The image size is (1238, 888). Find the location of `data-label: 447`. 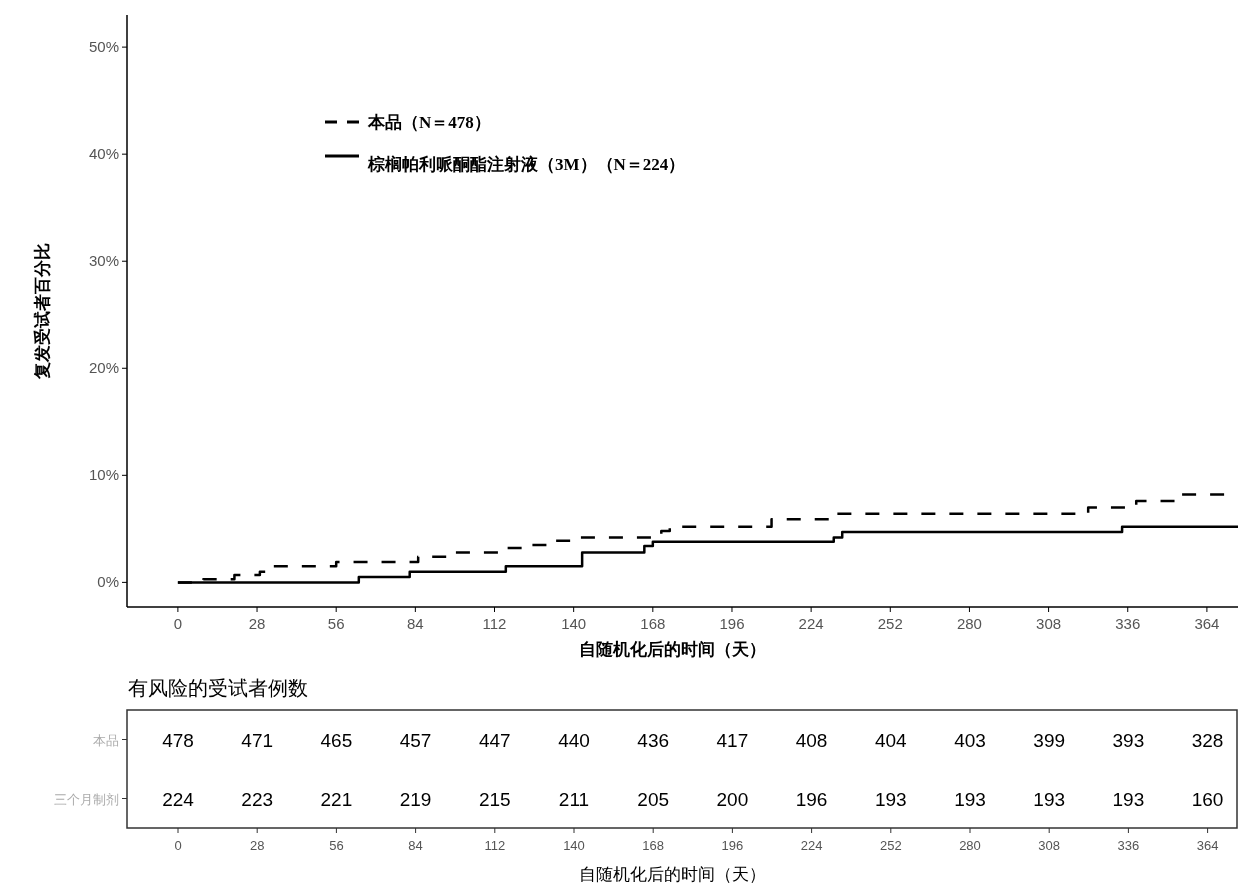

data-label: 447 is located at coordinates (494, 740).